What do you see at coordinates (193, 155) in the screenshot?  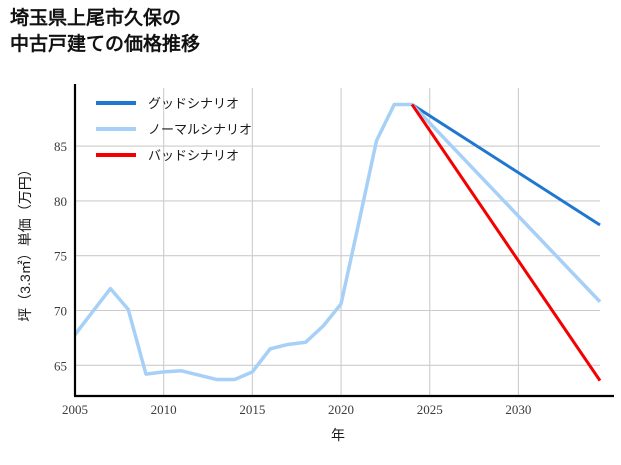 I see `legend-label-2: バッドシナリオ` at bounding box center [193, 155].